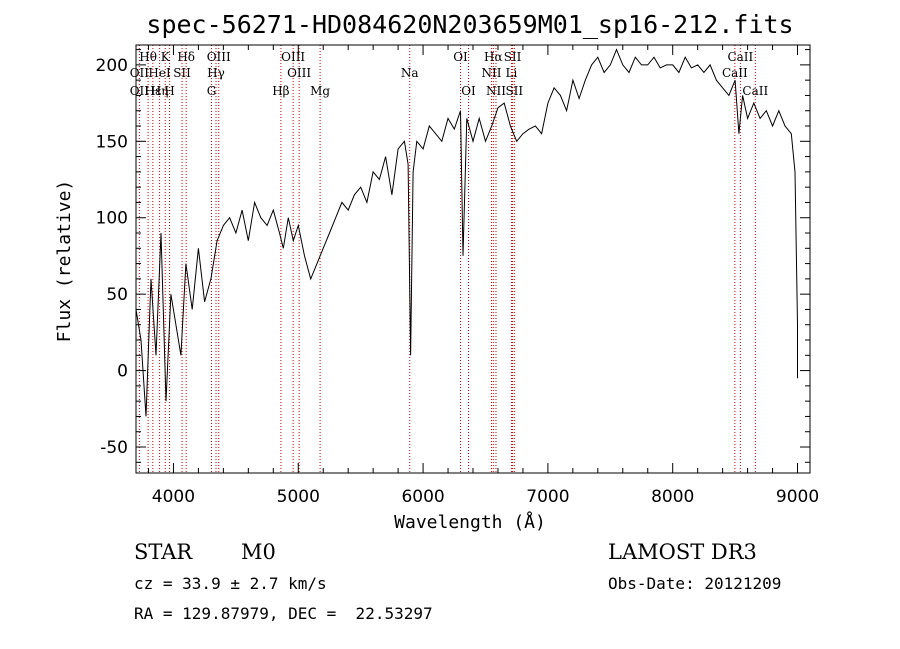 This screenshot has width=900, height=649. Describe the element at coordinates (230, 583) in the screenshot. I see `redshift-text: cz = 33.9 ± 2.7 km/s` at that location.